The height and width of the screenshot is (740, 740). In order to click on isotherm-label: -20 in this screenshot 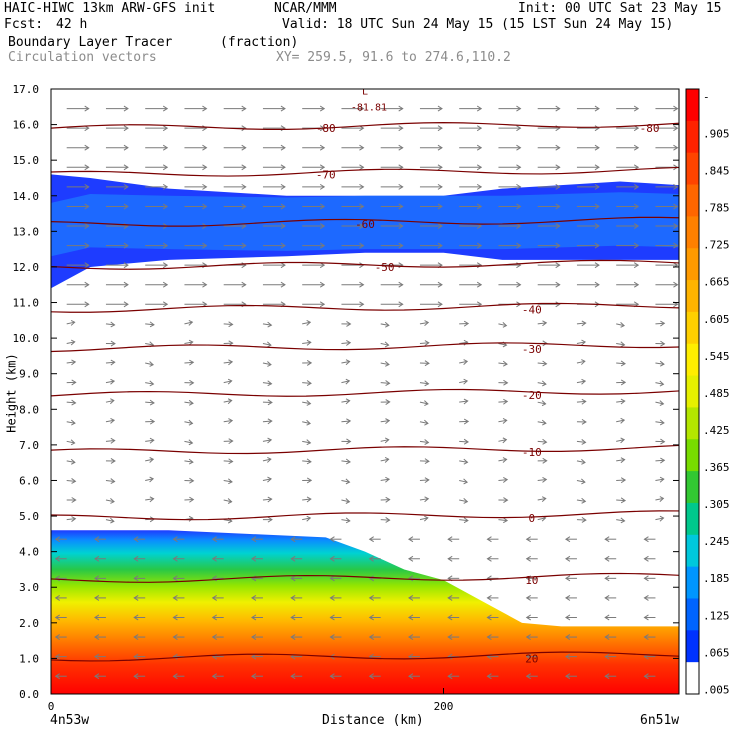, I will do `click(532, 395)`.